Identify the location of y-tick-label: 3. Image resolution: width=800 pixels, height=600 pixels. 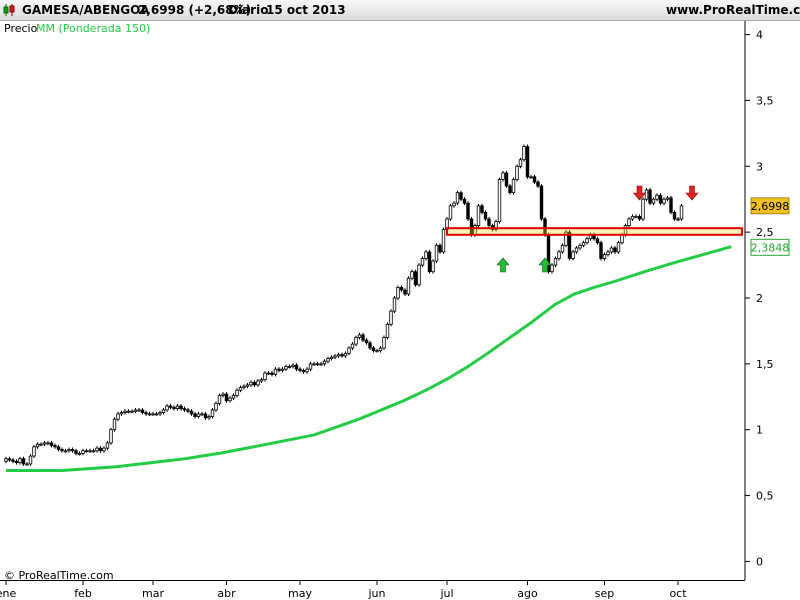
(759, 166).